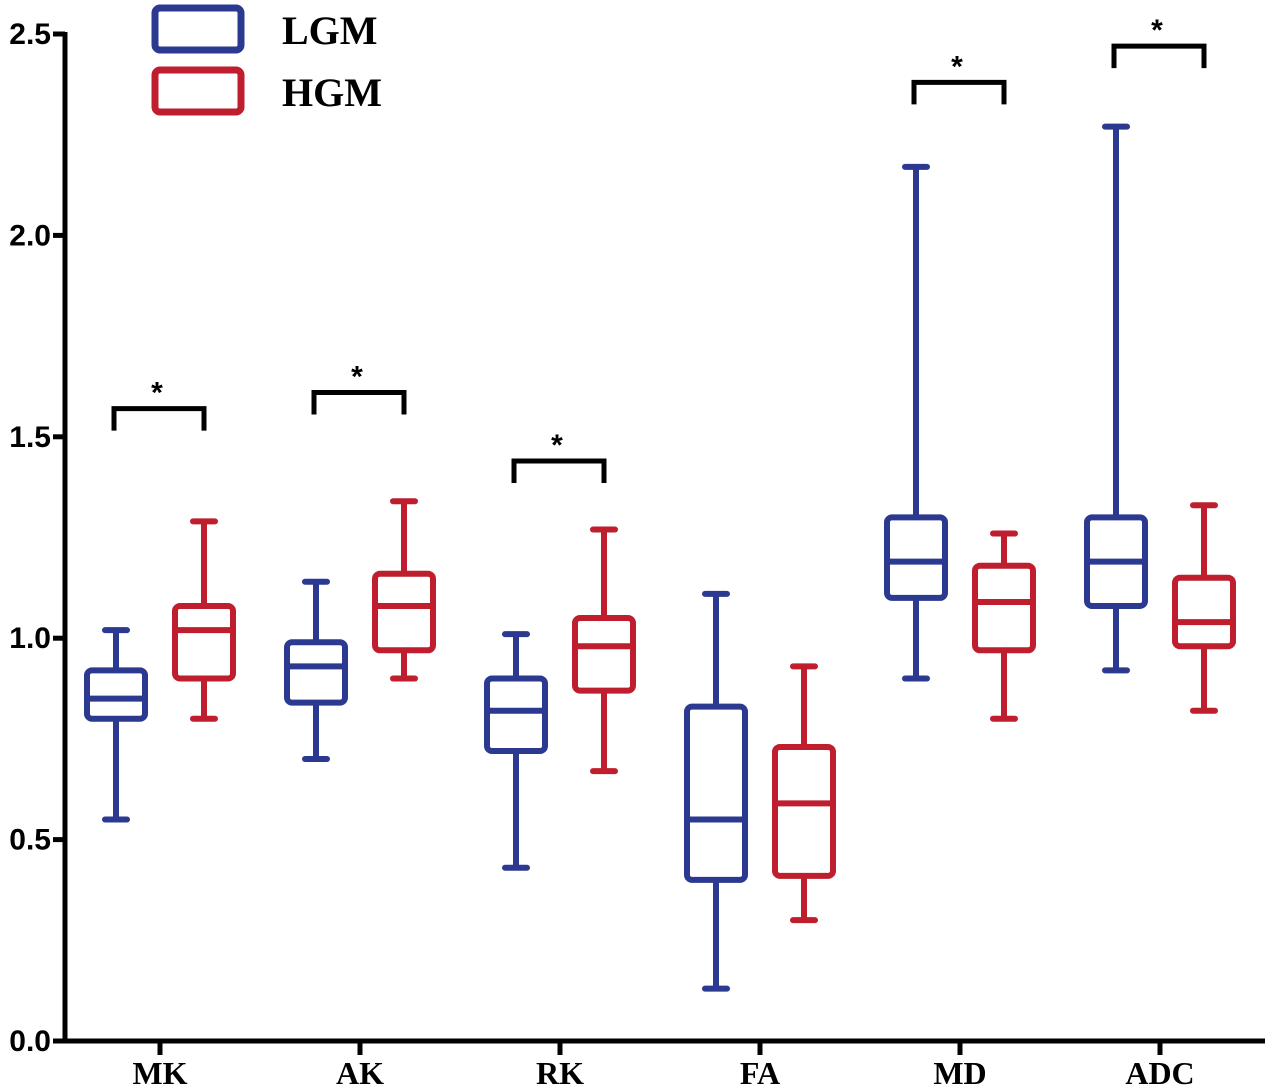  Describe the element at coordinates (330, 30) in the screenshot. I see `legend-label: LGM` at that location.